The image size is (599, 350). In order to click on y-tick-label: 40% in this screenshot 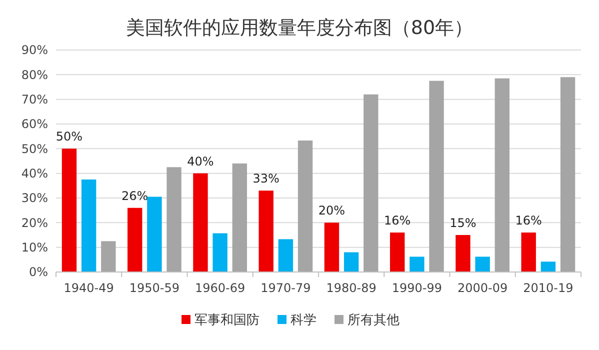, I will do `click(34, 173)`.